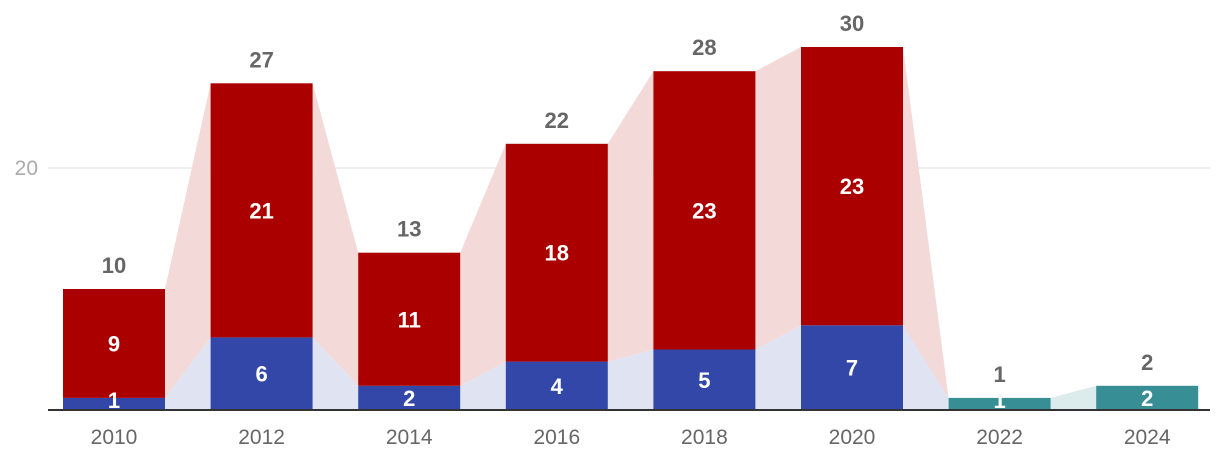 This screenshot has width=1220, height=466. I want to click on segment-value-label: 9, so click(114, 343).